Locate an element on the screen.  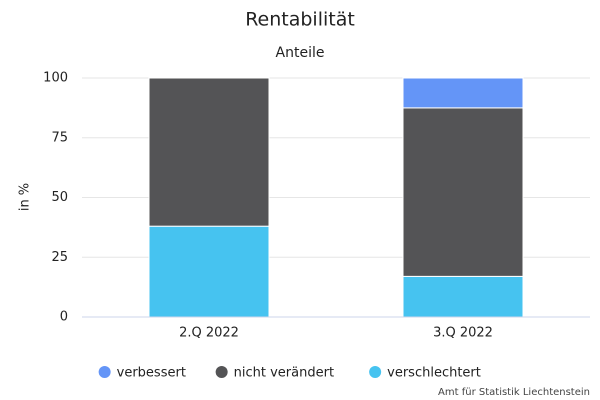
y-axis-label: in % is located at coordinates (25, 197).